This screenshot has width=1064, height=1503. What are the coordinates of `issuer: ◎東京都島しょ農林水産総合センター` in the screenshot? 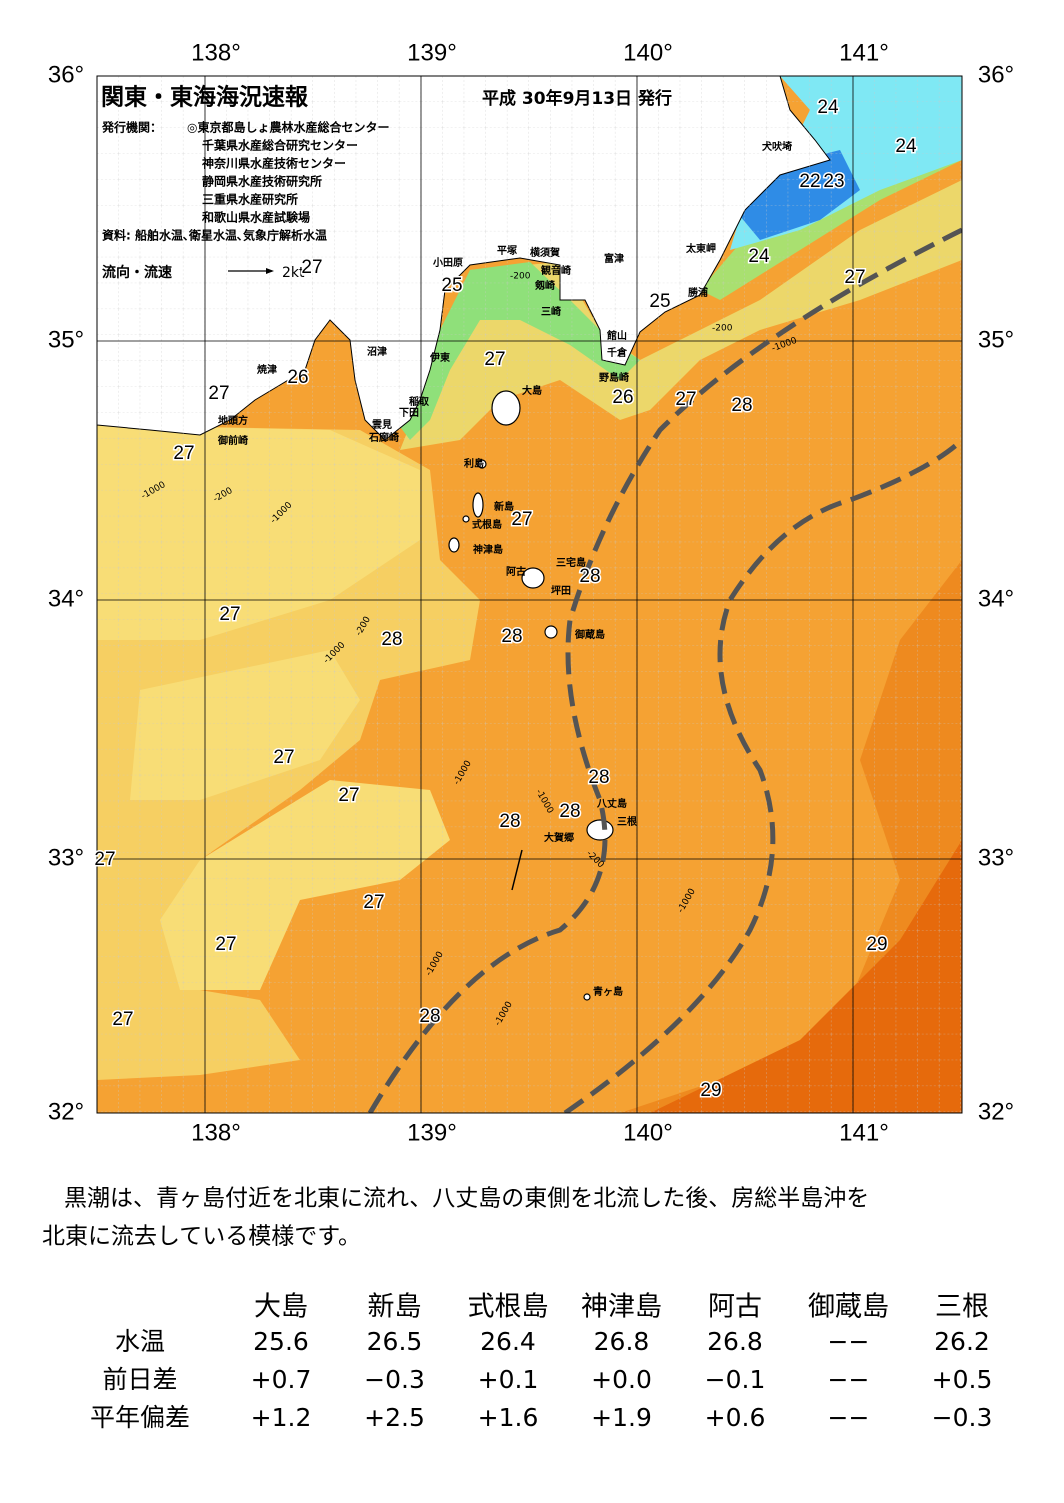 It's located at (288, 127).